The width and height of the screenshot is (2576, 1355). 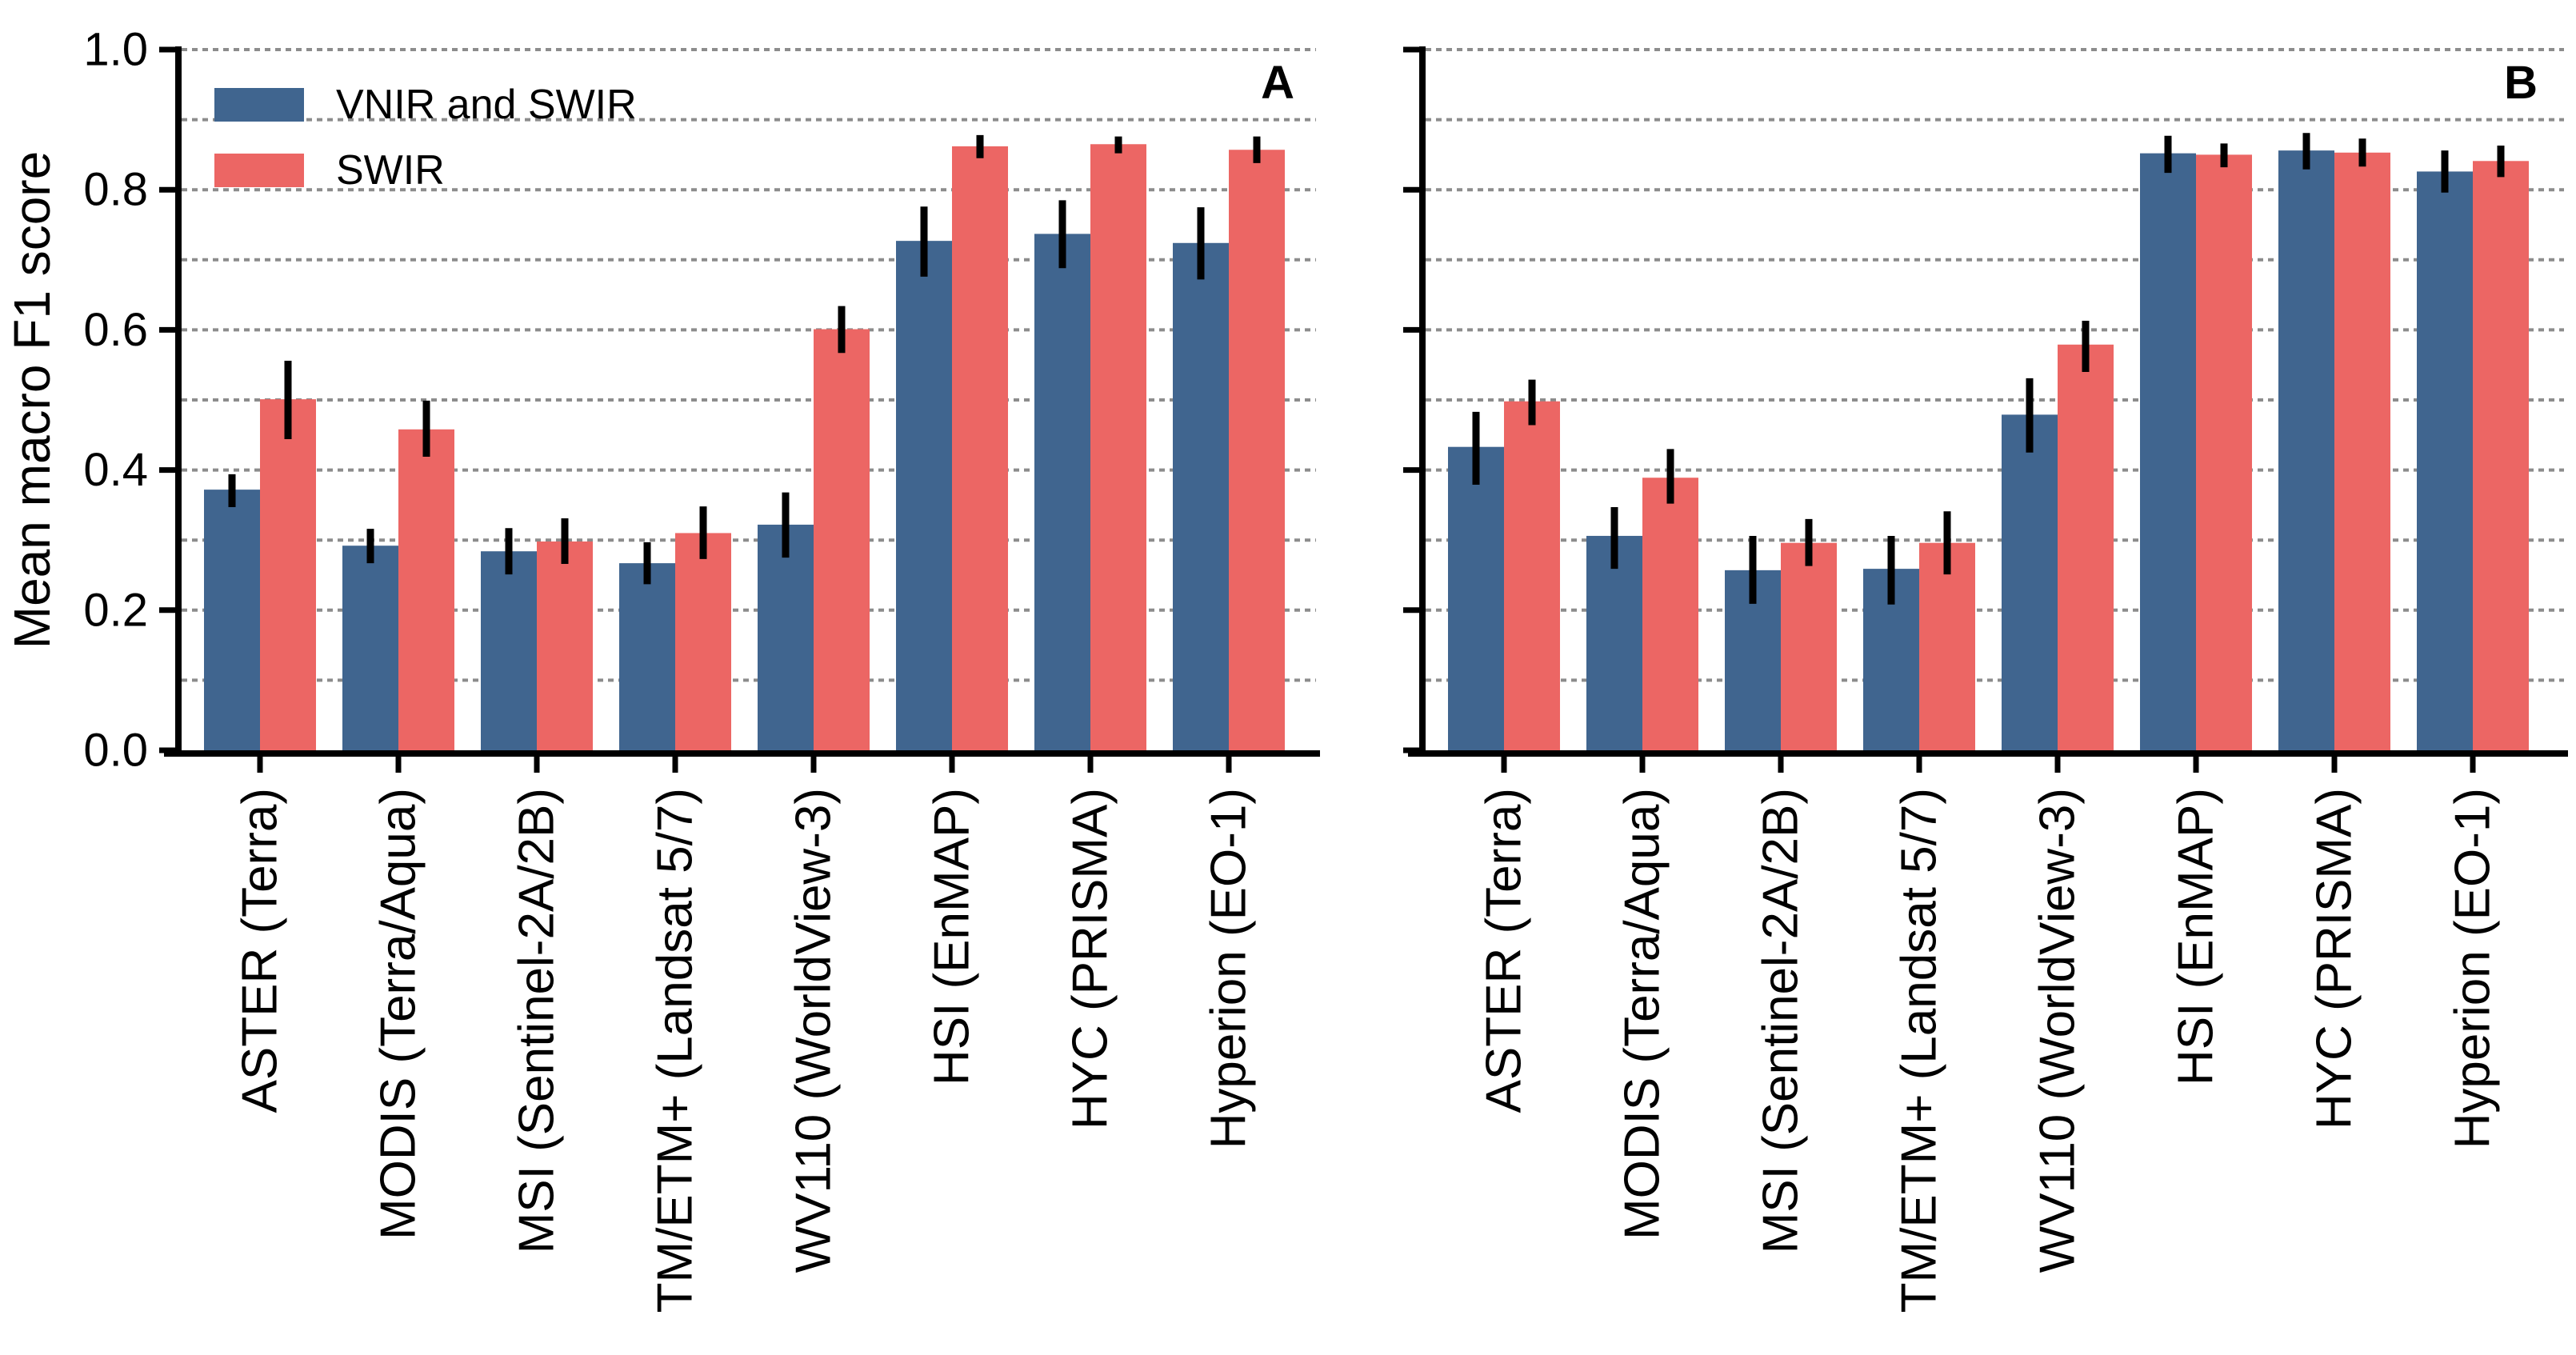 What do you see at coordinates (115, 751) in the screenshot?
I see `y-tick-label: 0.0` at bounding box center [115, 751].